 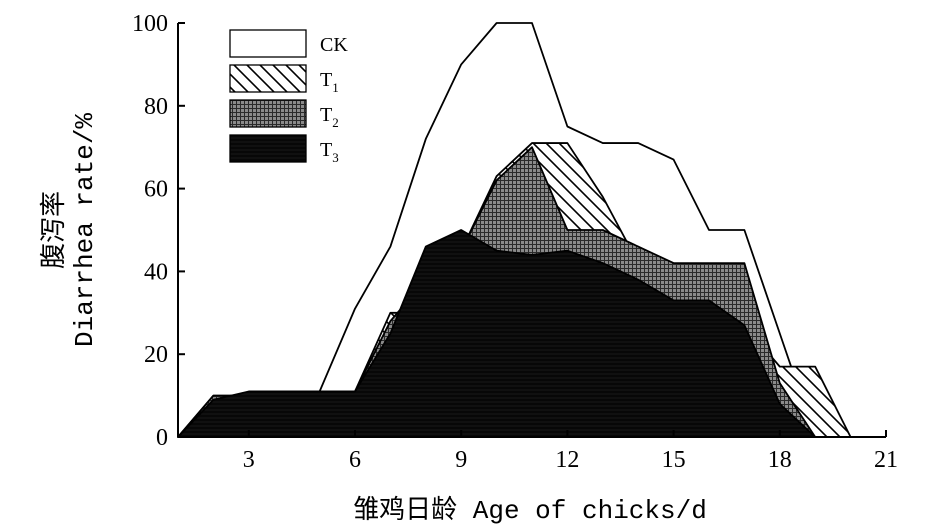 What do you see at coordinates (54, 230) in the screenshot?
I see `y-axis-title-cn: 腹泻率` at bounding box center [54, 230].